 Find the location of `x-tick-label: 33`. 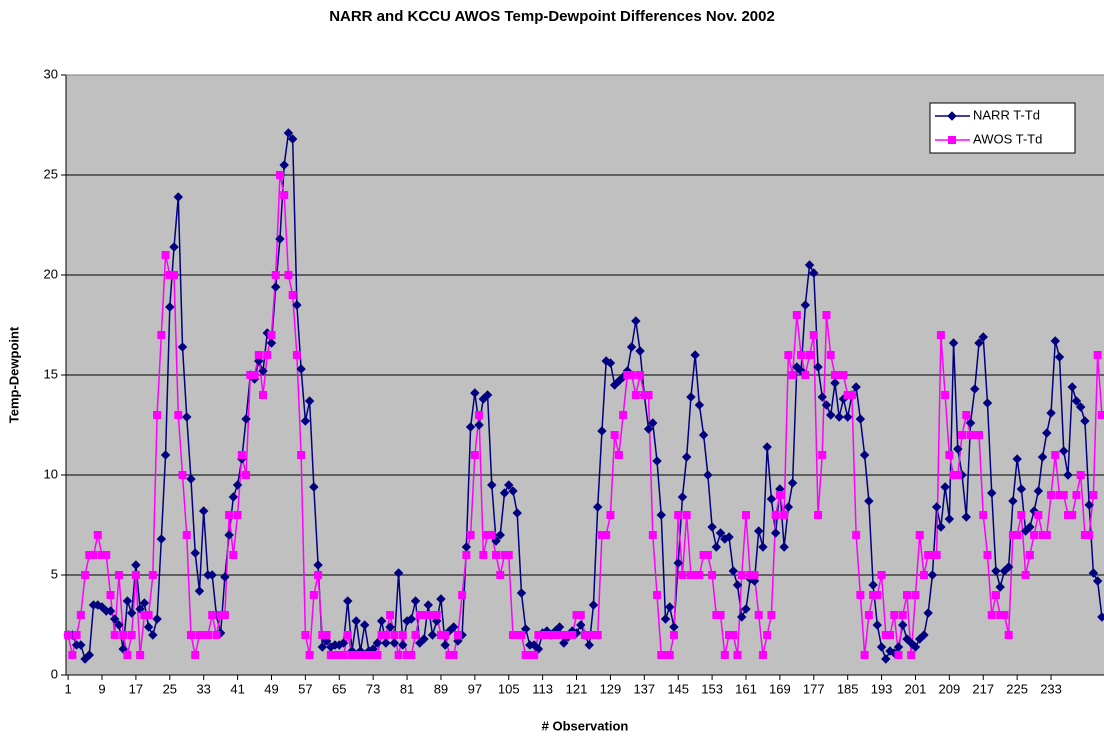

x-tick-label: 33 is located at coordinates (203, 688).